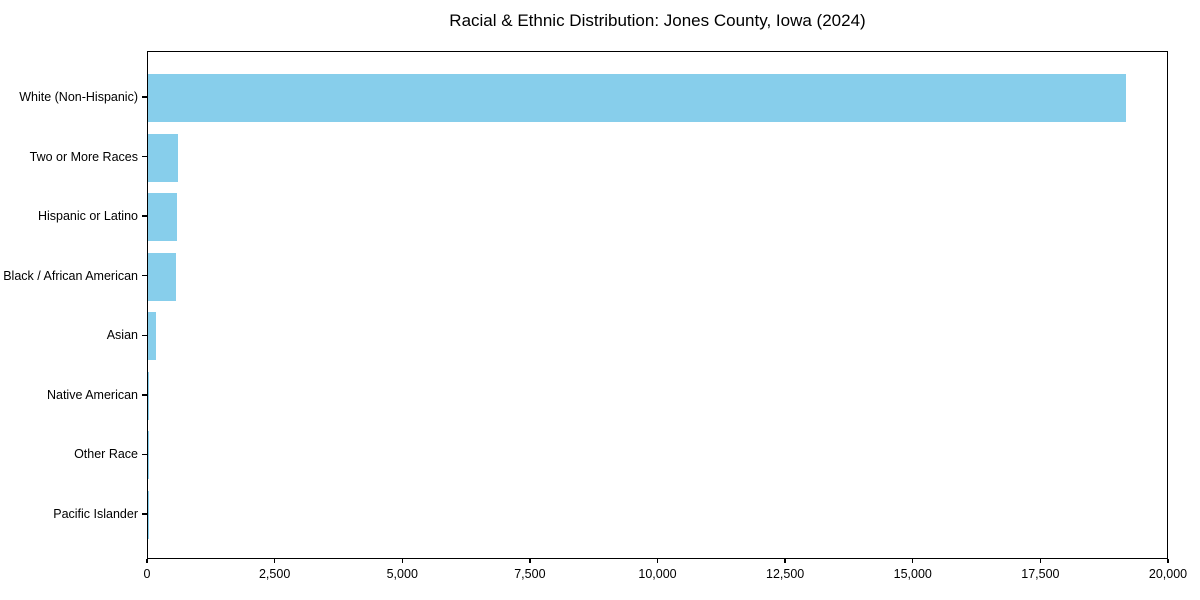  What do you see at coordinates (657, 574) in the screenshot?
I see `x-tick-label: 10,000` at bounding box center [657, 574].